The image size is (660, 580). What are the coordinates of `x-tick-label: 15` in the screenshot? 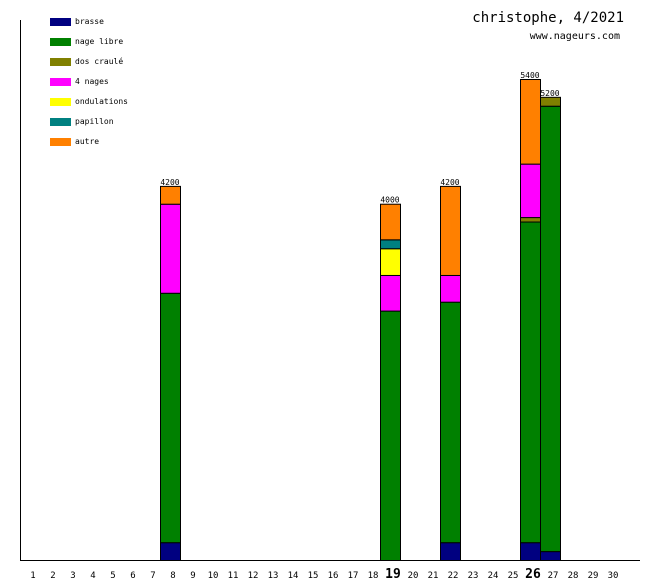 It's located at (313, 575).